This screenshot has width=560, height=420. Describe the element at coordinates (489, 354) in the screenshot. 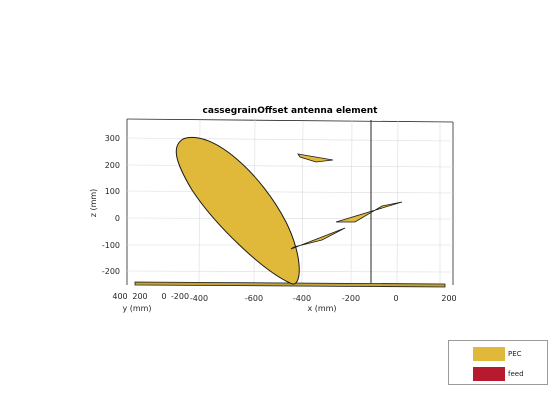

I see `pec-swatch` at that location.